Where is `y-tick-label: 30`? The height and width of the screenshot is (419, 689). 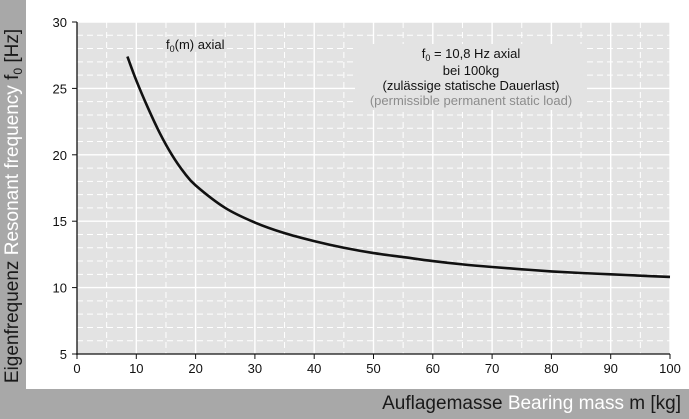
y-tick-label: 30 is located at coordinates (60, 22).